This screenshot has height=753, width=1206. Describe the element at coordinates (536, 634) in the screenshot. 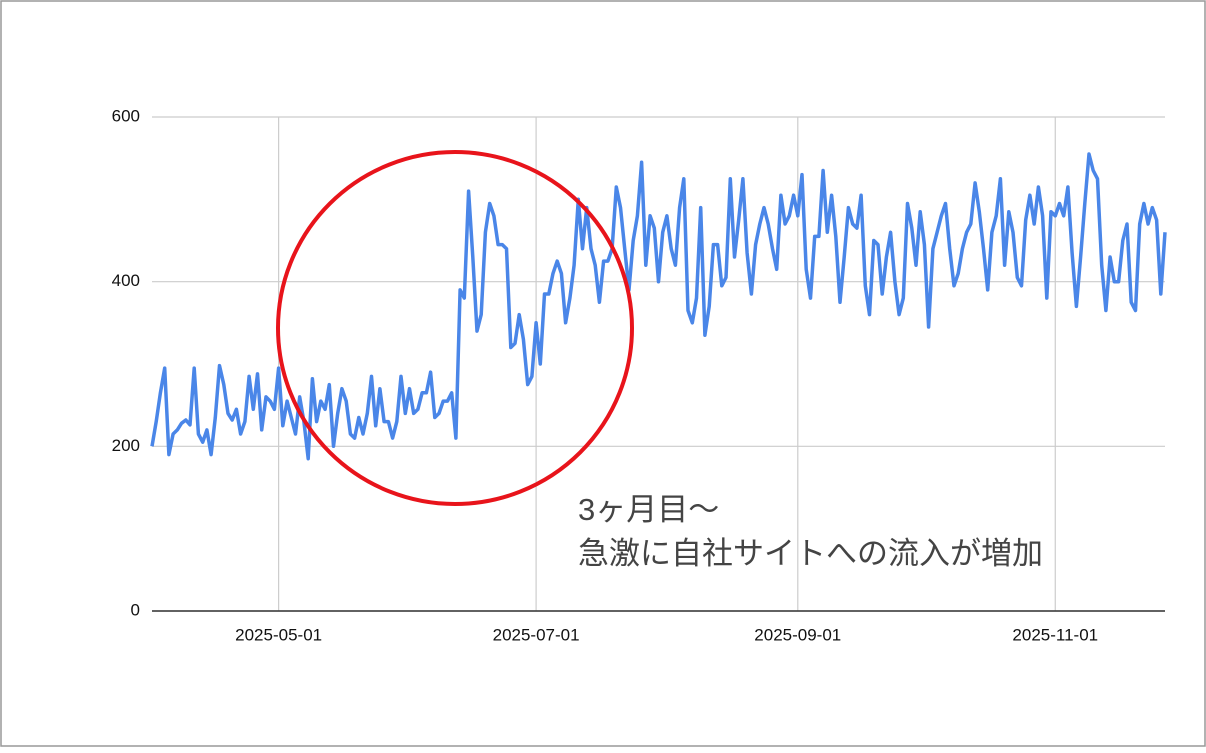

I see `x-tick-label: 2025-07-01` at that location.